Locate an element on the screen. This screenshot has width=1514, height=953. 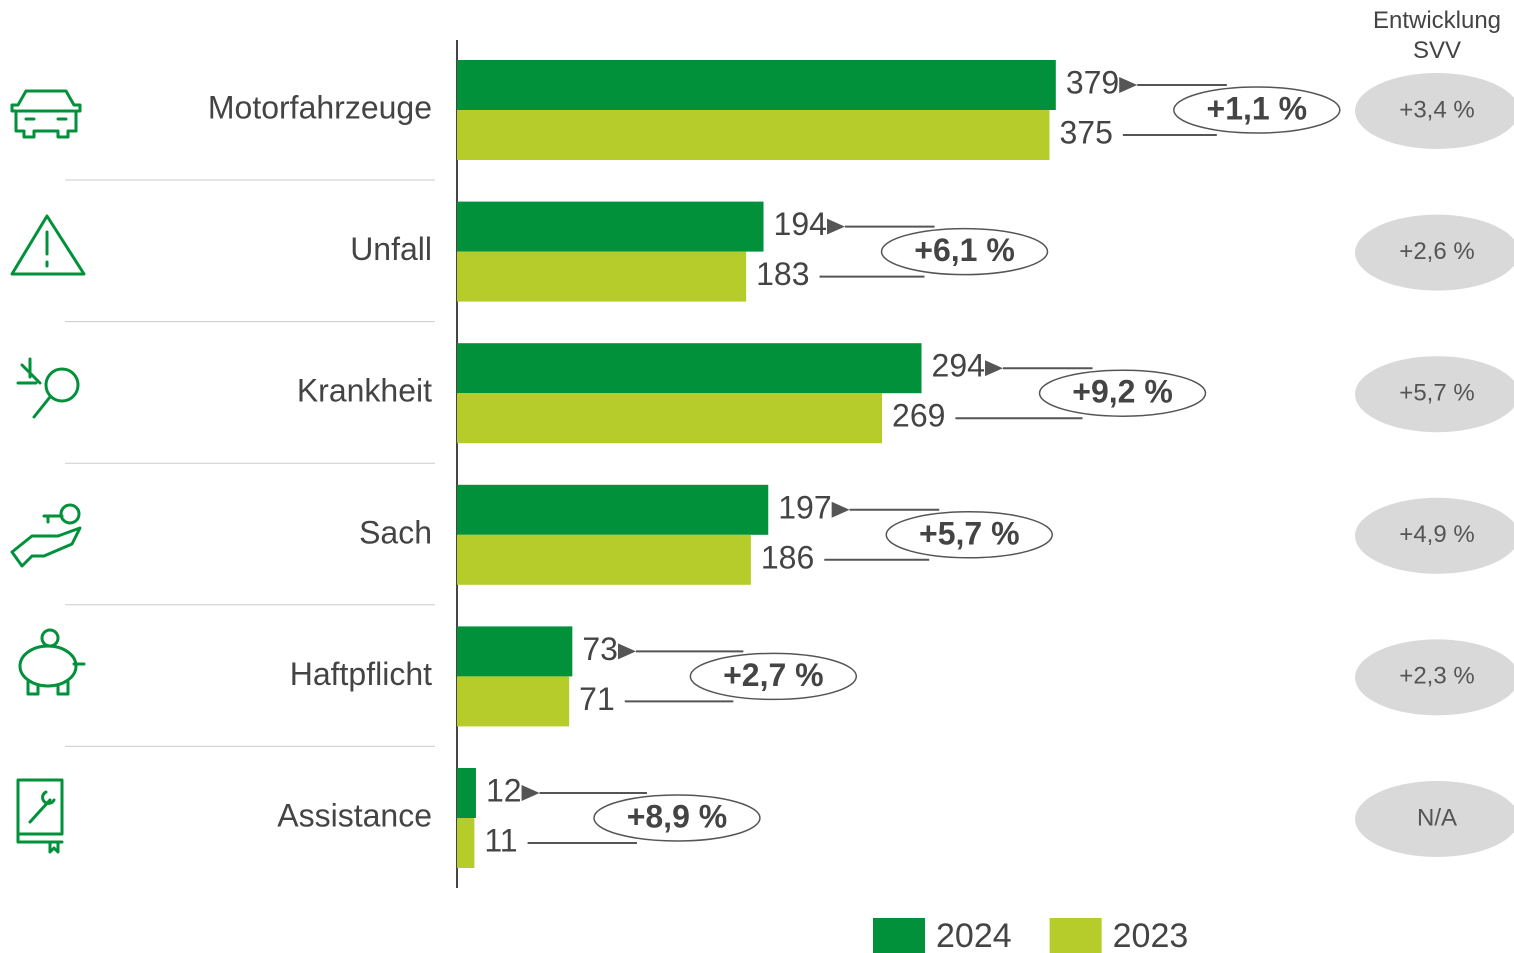
category-label: Sach is located at coordinates (395, 532).